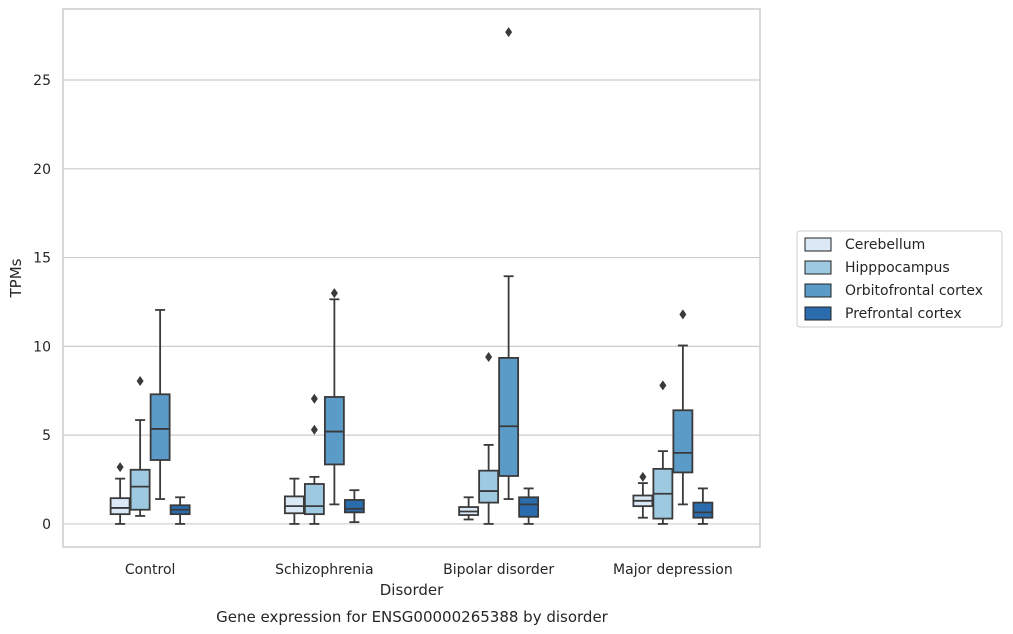  Describe the element at coordinates (16, 278) in the screenshot. I see `y-axis-label: TPMs` at that location.